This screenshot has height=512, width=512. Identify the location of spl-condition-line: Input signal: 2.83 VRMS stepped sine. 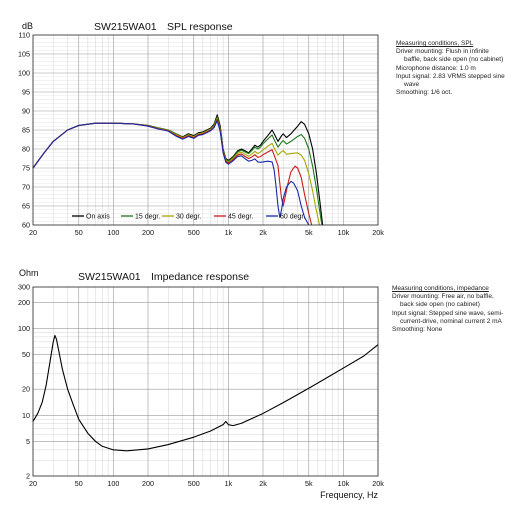
(450, 76).